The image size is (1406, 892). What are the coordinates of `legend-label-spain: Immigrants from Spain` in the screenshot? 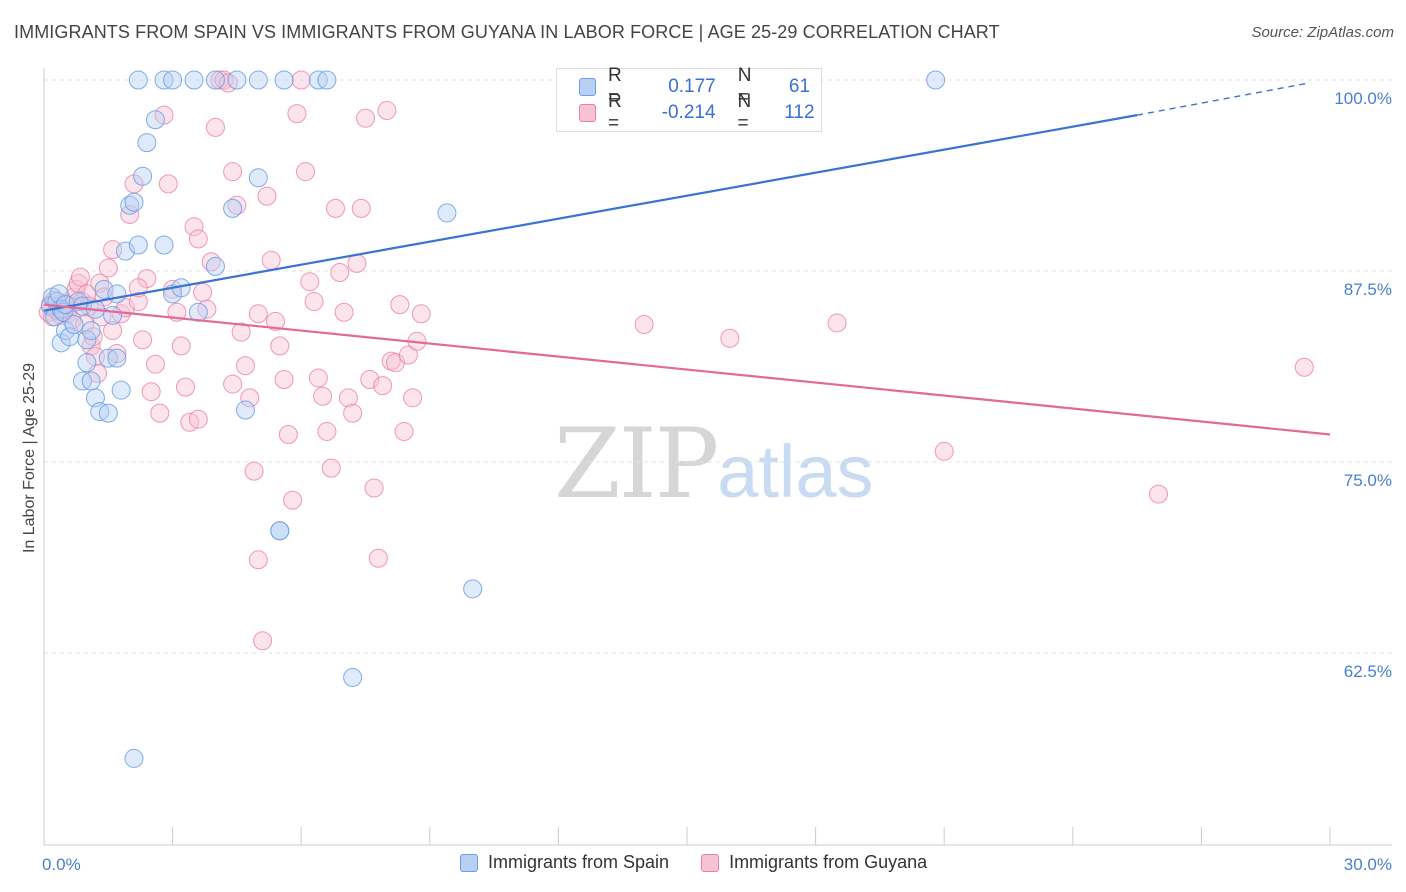 It's located at (579, 862).